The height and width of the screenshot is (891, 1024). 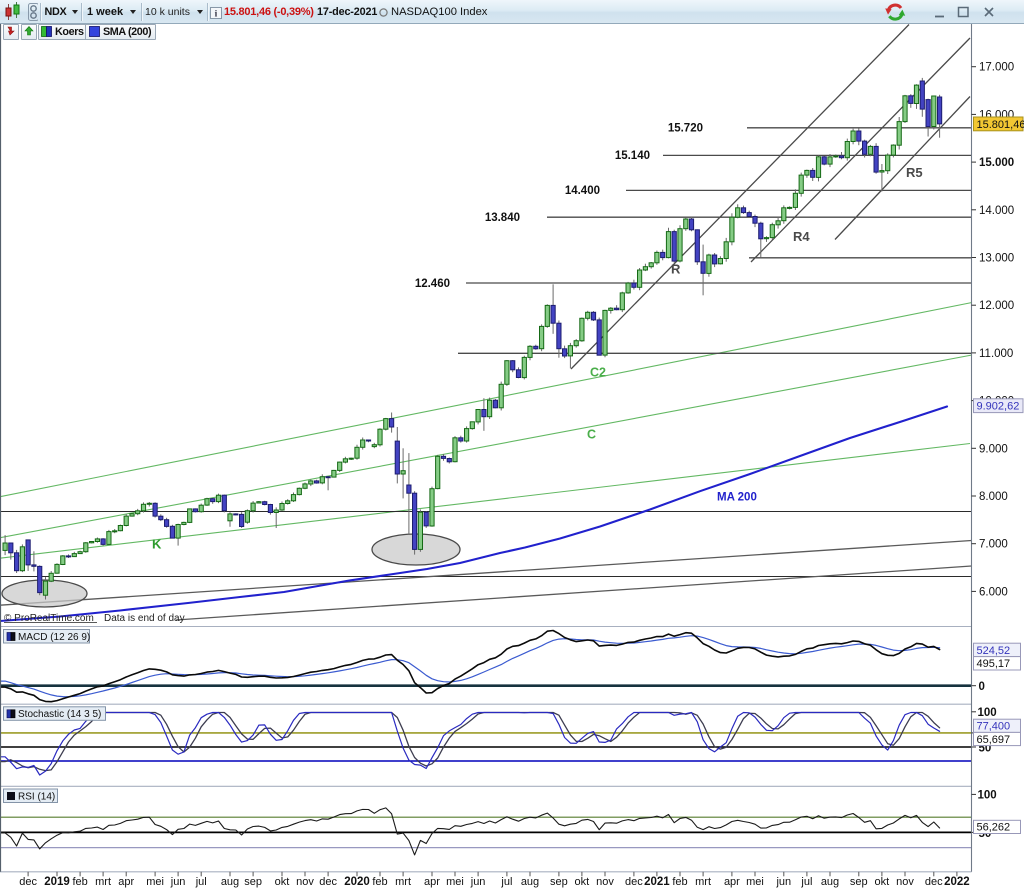 I want to click on svg-text: 2020, so click(x=357, y=882).